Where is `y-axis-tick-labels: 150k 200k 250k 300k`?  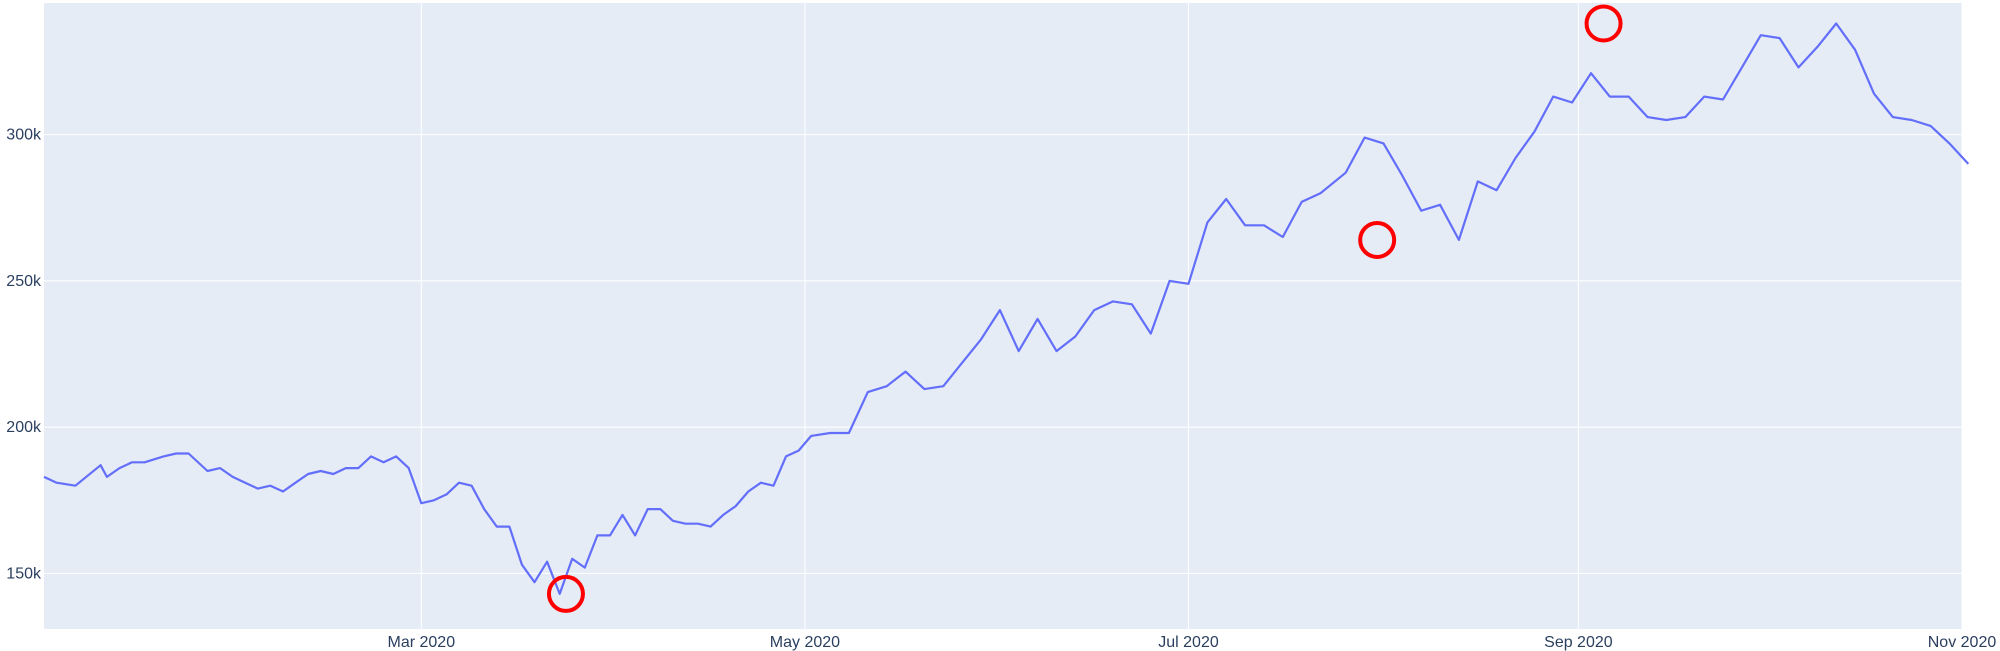 y-axis-tick-labels: 150k 200k 250k 300k is located at coordinates (24, 355).